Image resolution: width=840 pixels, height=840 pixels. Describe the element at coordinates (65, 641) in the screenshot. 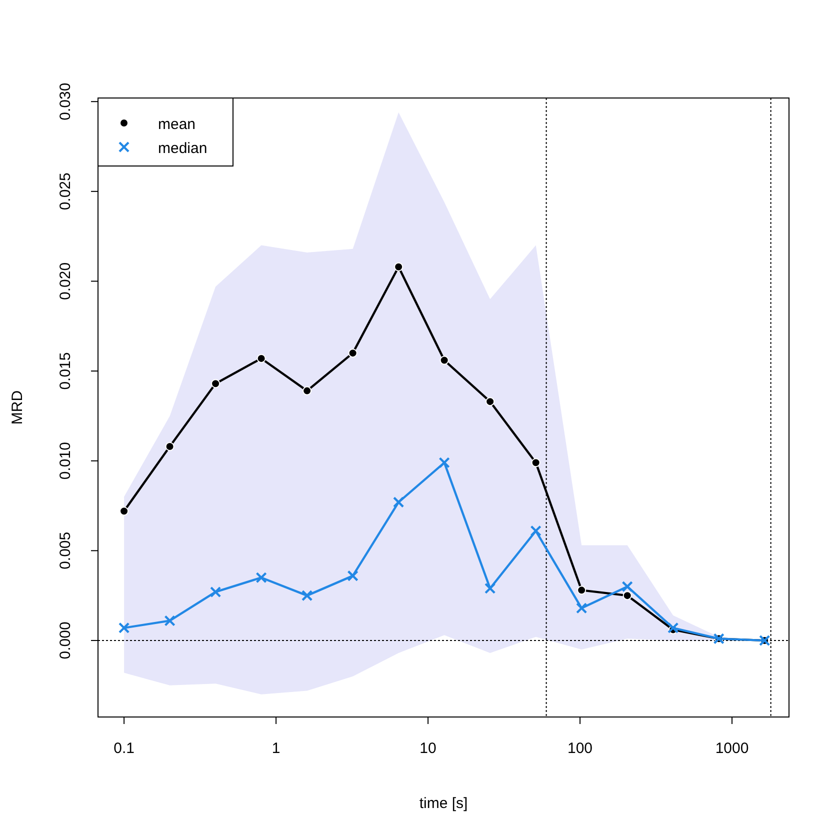

I see `y-tick-label: 0.000` at that location.